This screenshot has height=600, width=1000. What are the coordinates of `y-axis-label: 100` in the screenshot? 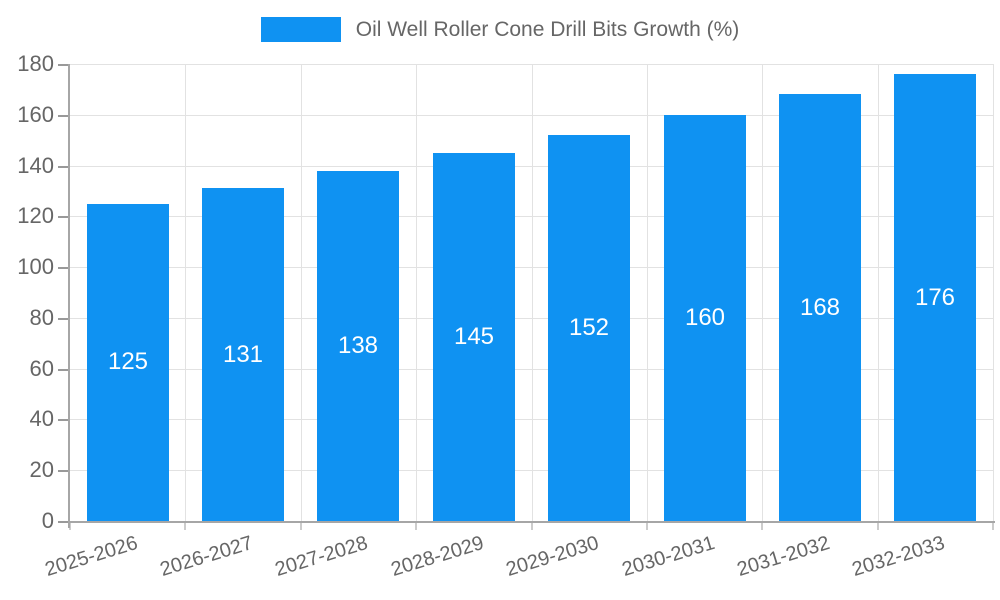 It's located at (35, 266).